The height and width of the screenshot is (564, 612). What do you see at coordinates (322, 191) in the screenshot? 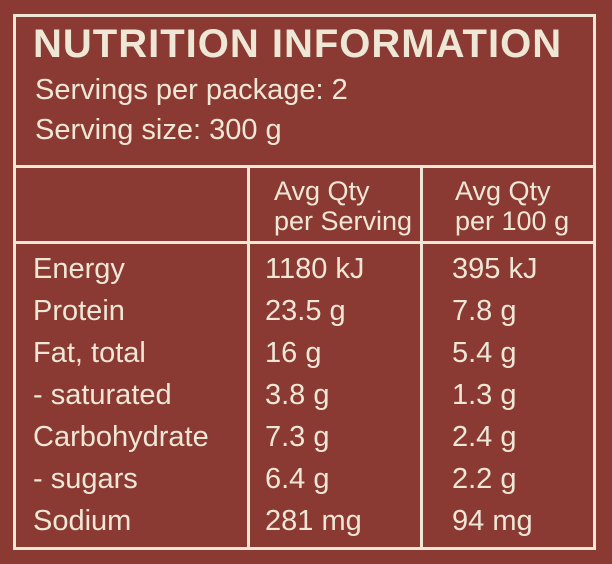
I see `column-header-per-serving-line1: Avg Qty` at bounding box center [322, 191].